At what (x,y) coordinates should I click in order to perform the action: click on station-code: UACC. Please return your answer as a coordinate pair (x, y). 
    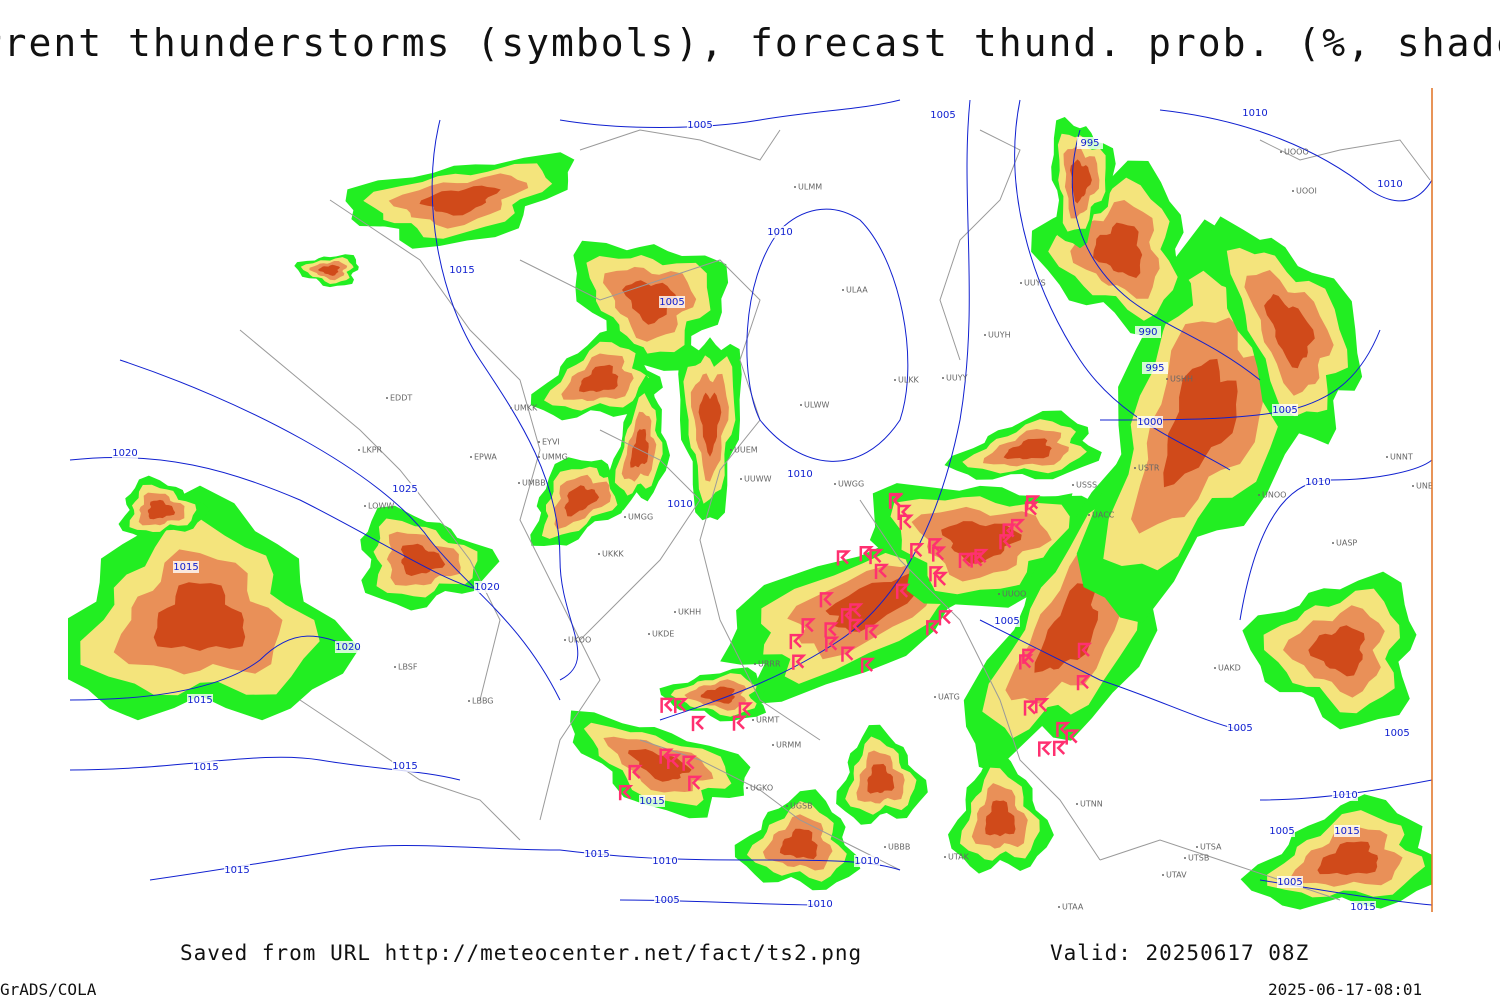
    Looking at the image, I should click on (1103, 515).